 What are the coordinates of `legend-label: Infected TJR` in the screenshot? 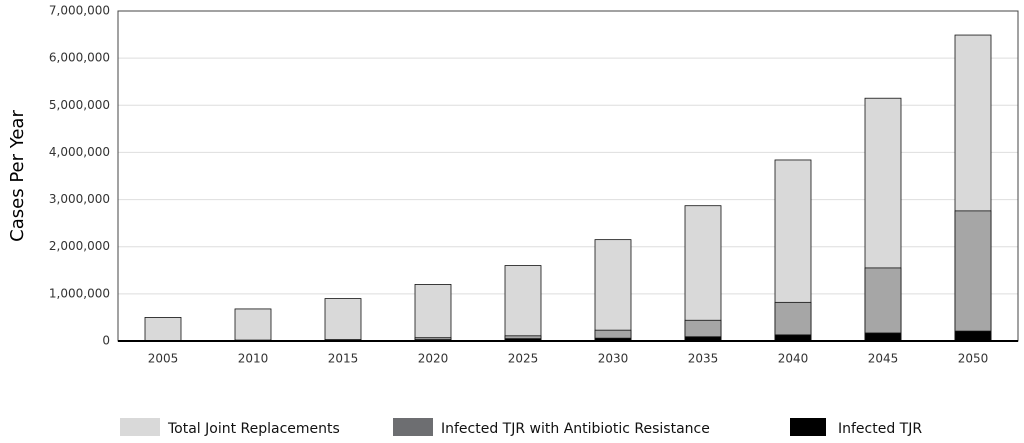 It's located at (880, 429).